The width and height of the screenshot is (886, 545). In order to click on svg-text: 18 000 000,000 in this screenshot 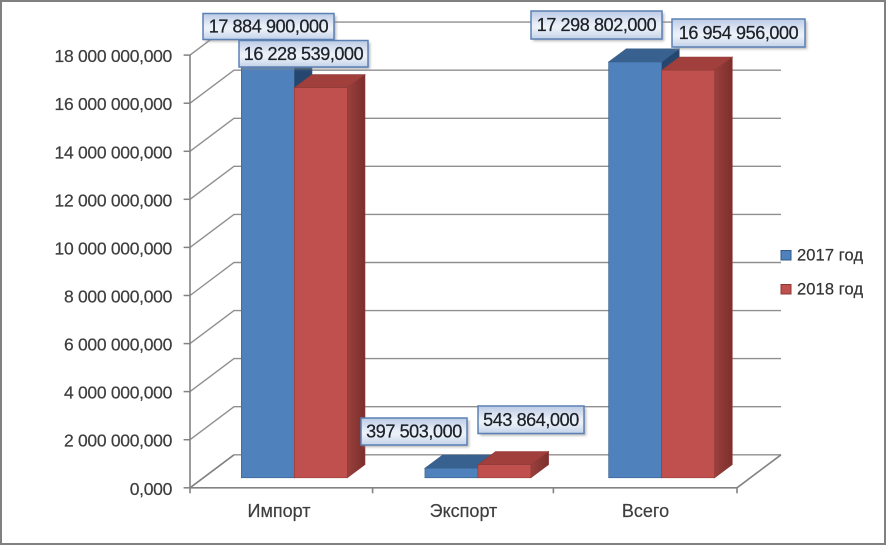, I will do `click(114, 56)`.